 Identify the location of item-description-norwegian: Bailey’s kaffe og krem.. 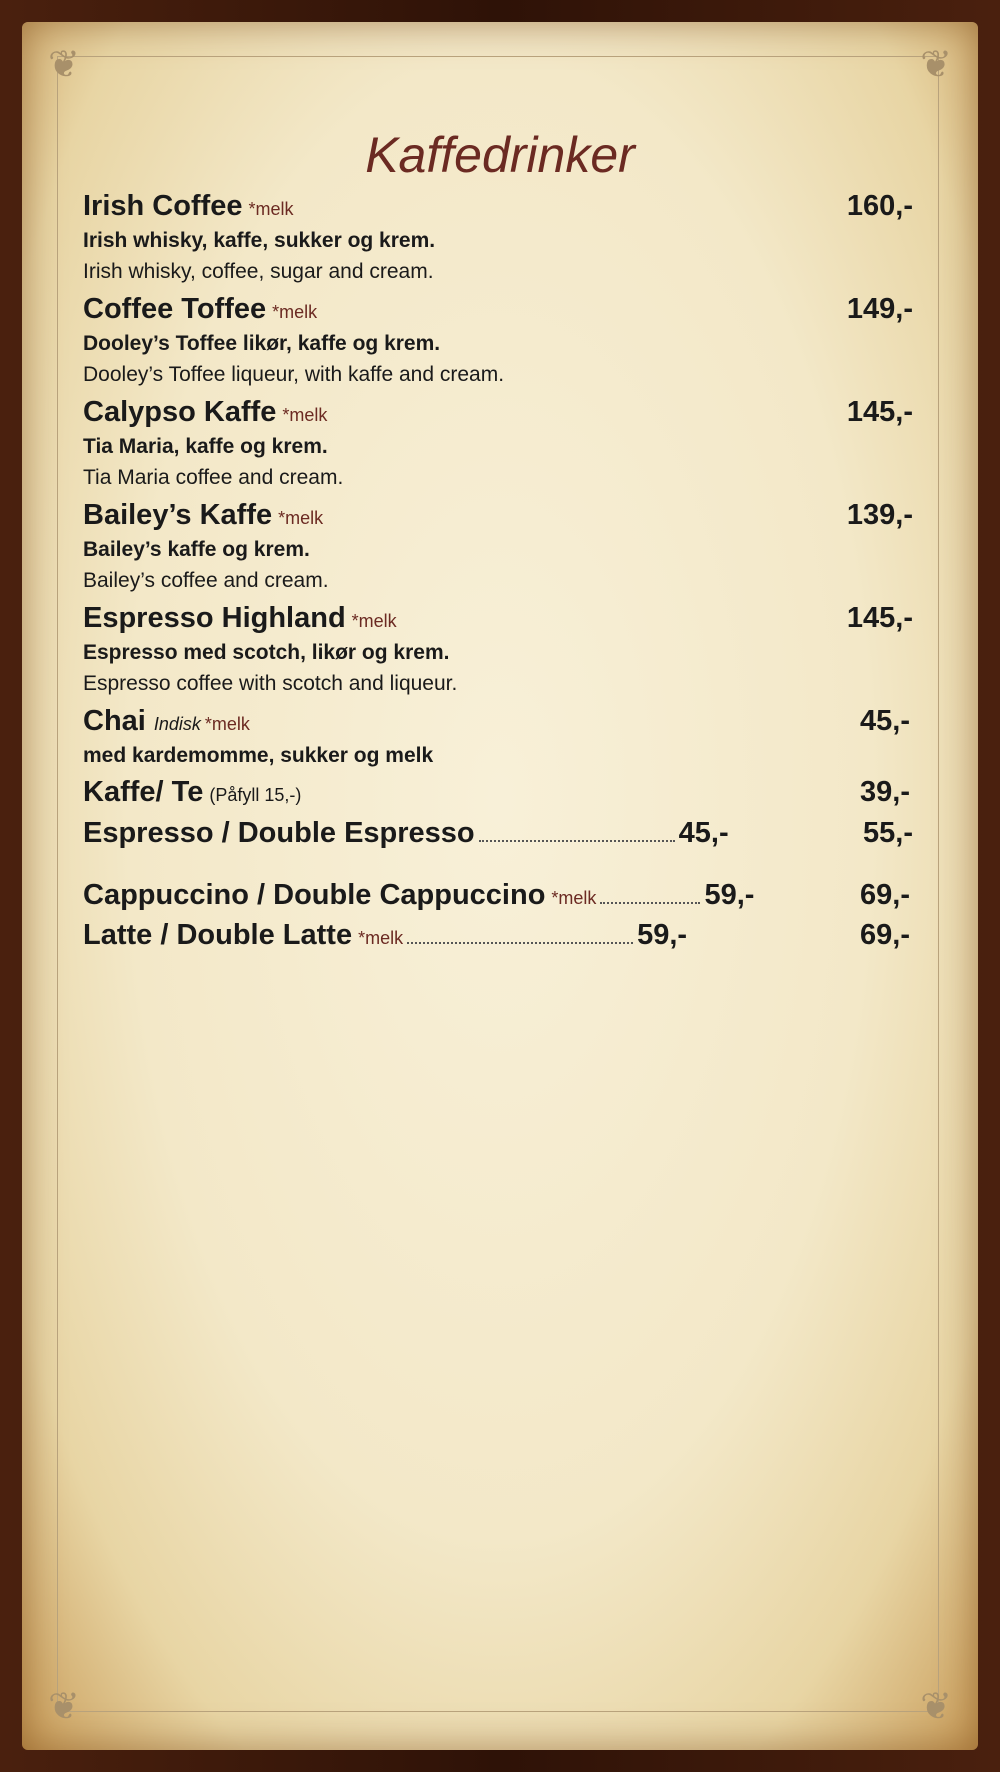
(196, 549).